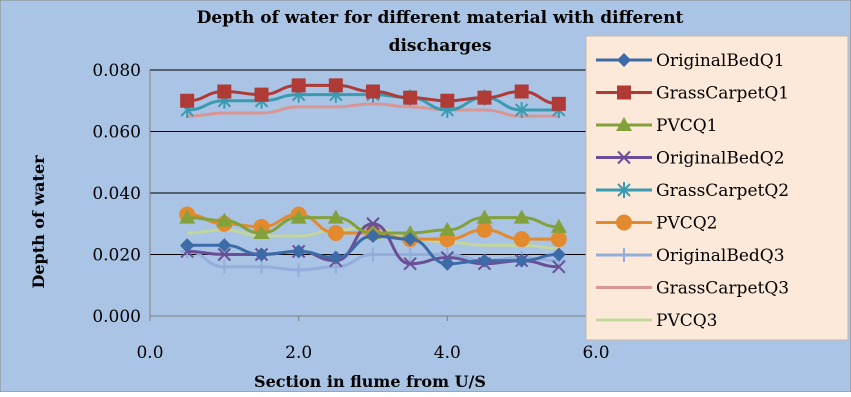 This screenshot has width=851, height=397. Describe the element at coordinates (722, 94) in the screenshot. I see `legend-label: GrassCarpetQ1` at that location.